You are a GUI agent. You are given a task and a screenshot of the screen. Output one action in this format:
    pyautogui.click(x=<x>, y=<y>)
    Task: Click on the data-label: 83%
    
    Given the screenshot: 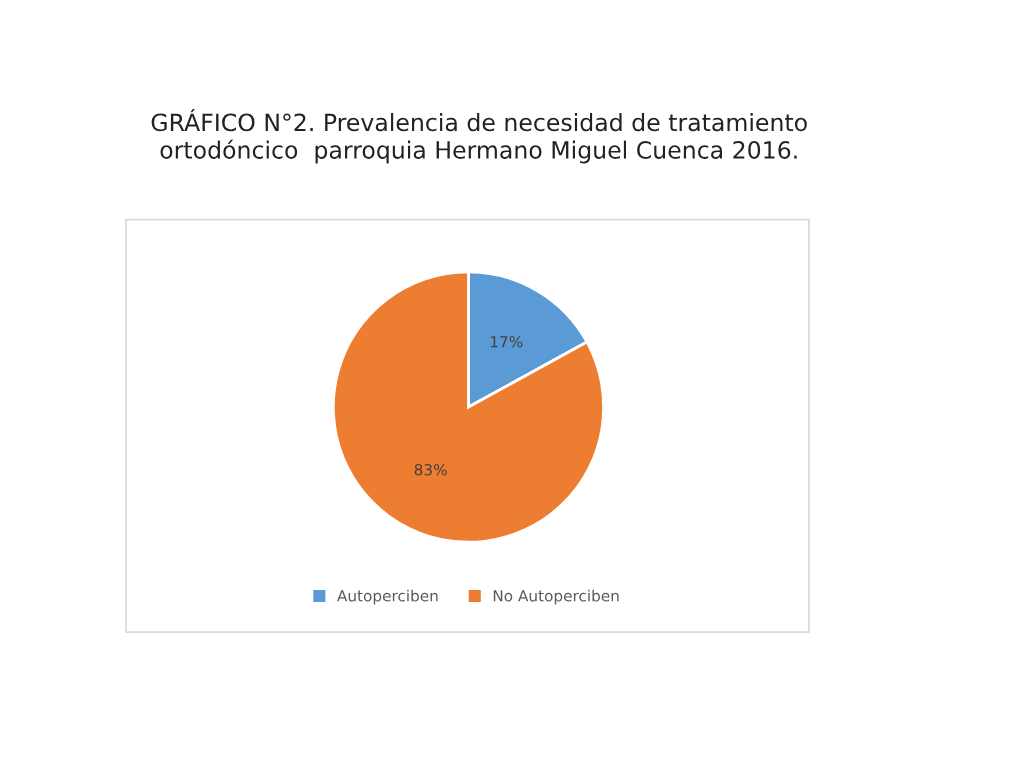 What is the action you would take?
    pyautogui.click(x=430, y=469)
    